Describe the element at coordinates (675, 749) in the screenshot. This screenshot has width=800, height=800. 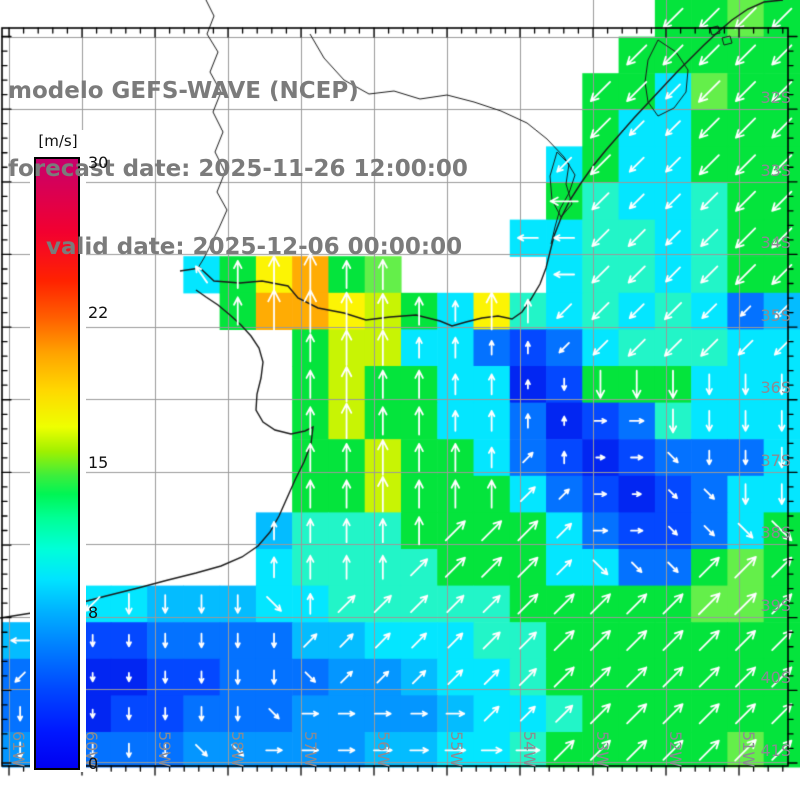
I see `lon-label-52W: 52W` at that location.